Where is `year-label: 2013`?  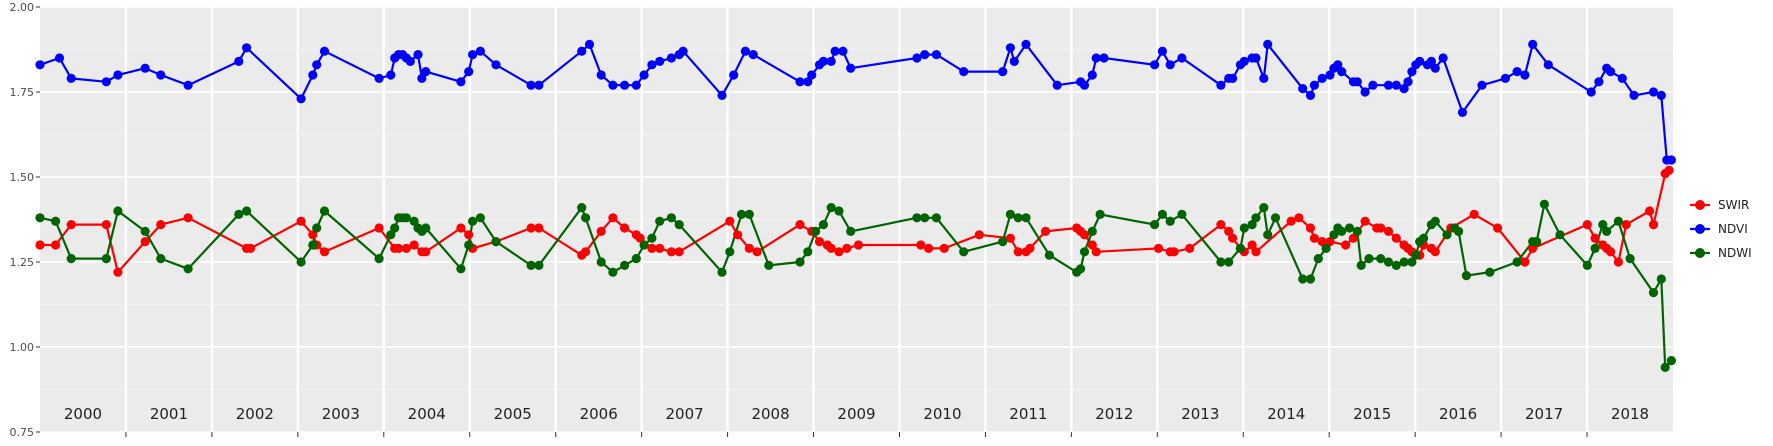
year-label: 2013 is located at coordinates (1200, 414).